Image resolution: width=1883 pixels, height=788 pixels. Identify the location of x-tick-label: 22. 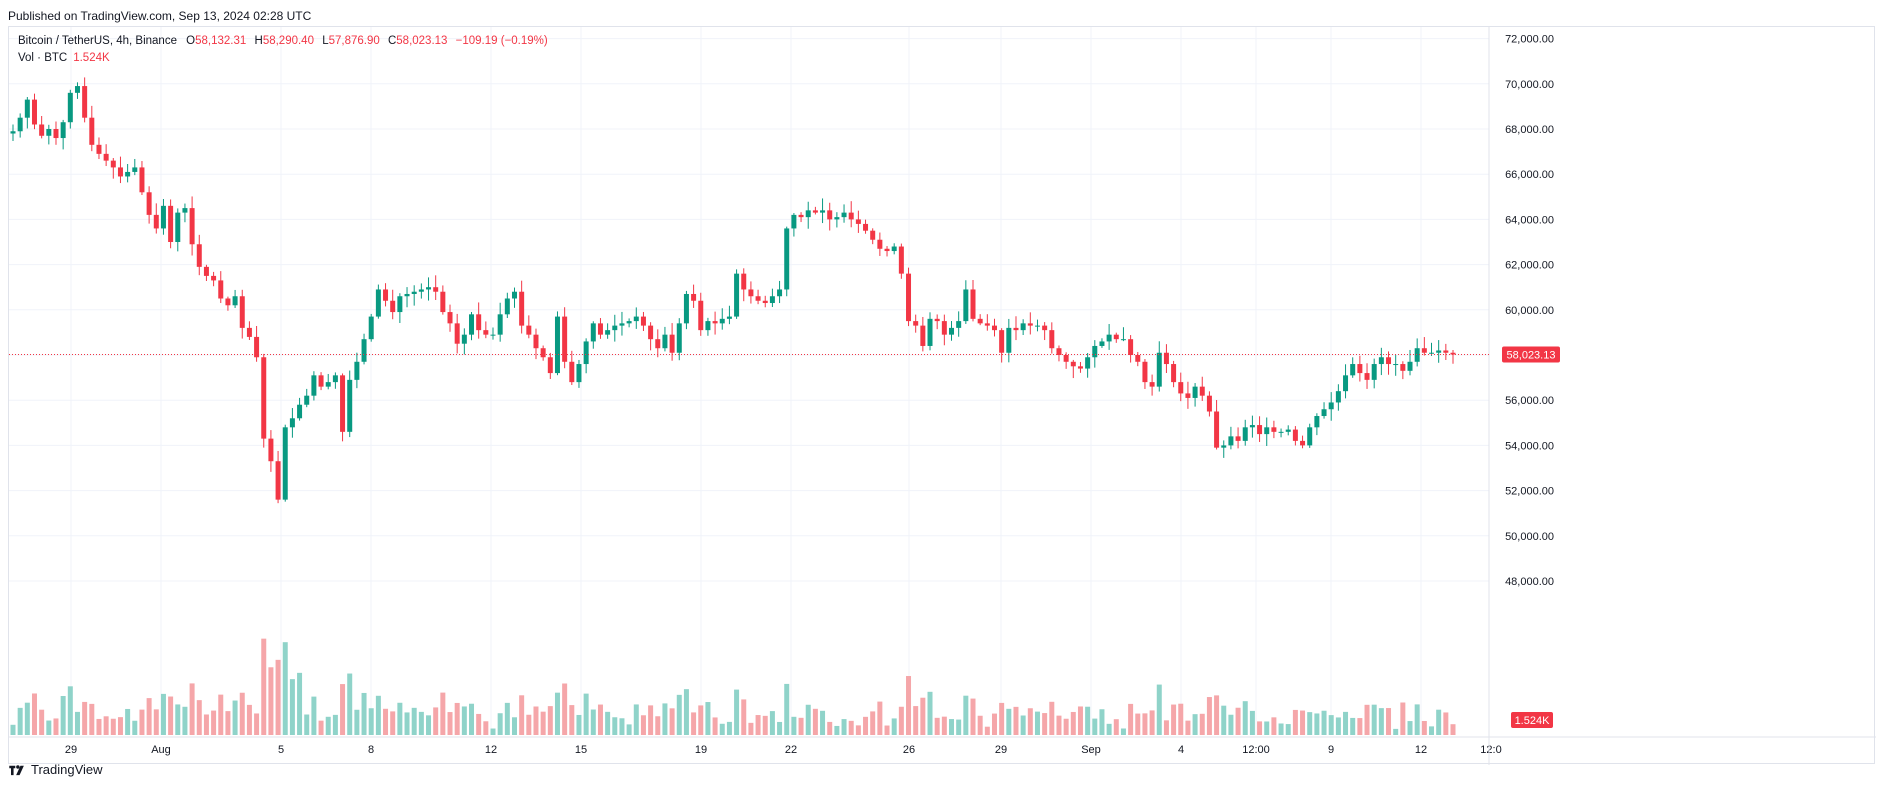
(791, 750).